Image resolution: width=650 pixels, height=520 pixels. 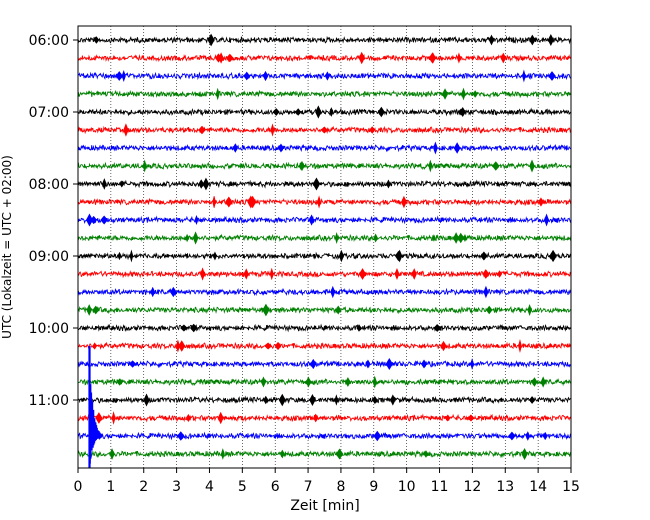 I want to click on y-tick-label: 07:00, so click(x=49, y=113).